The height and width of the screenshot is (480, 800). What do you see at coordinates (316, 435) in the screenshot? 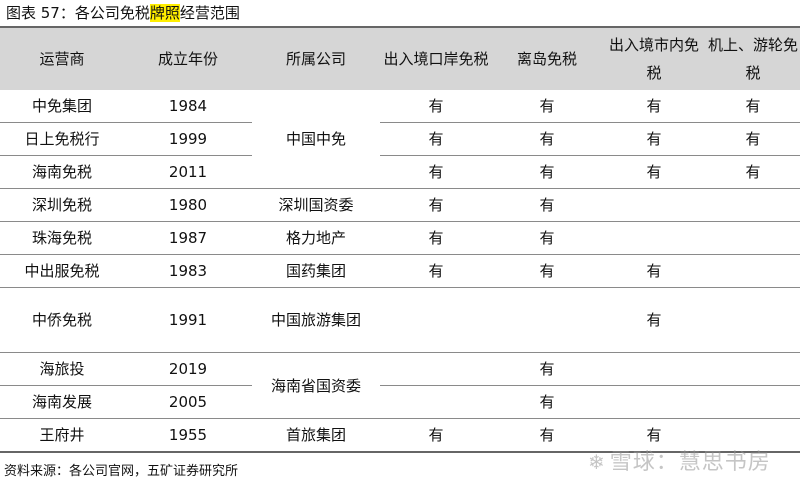
I see `cell-parent-company: 首旅集团` at bounding box center [316, 435].